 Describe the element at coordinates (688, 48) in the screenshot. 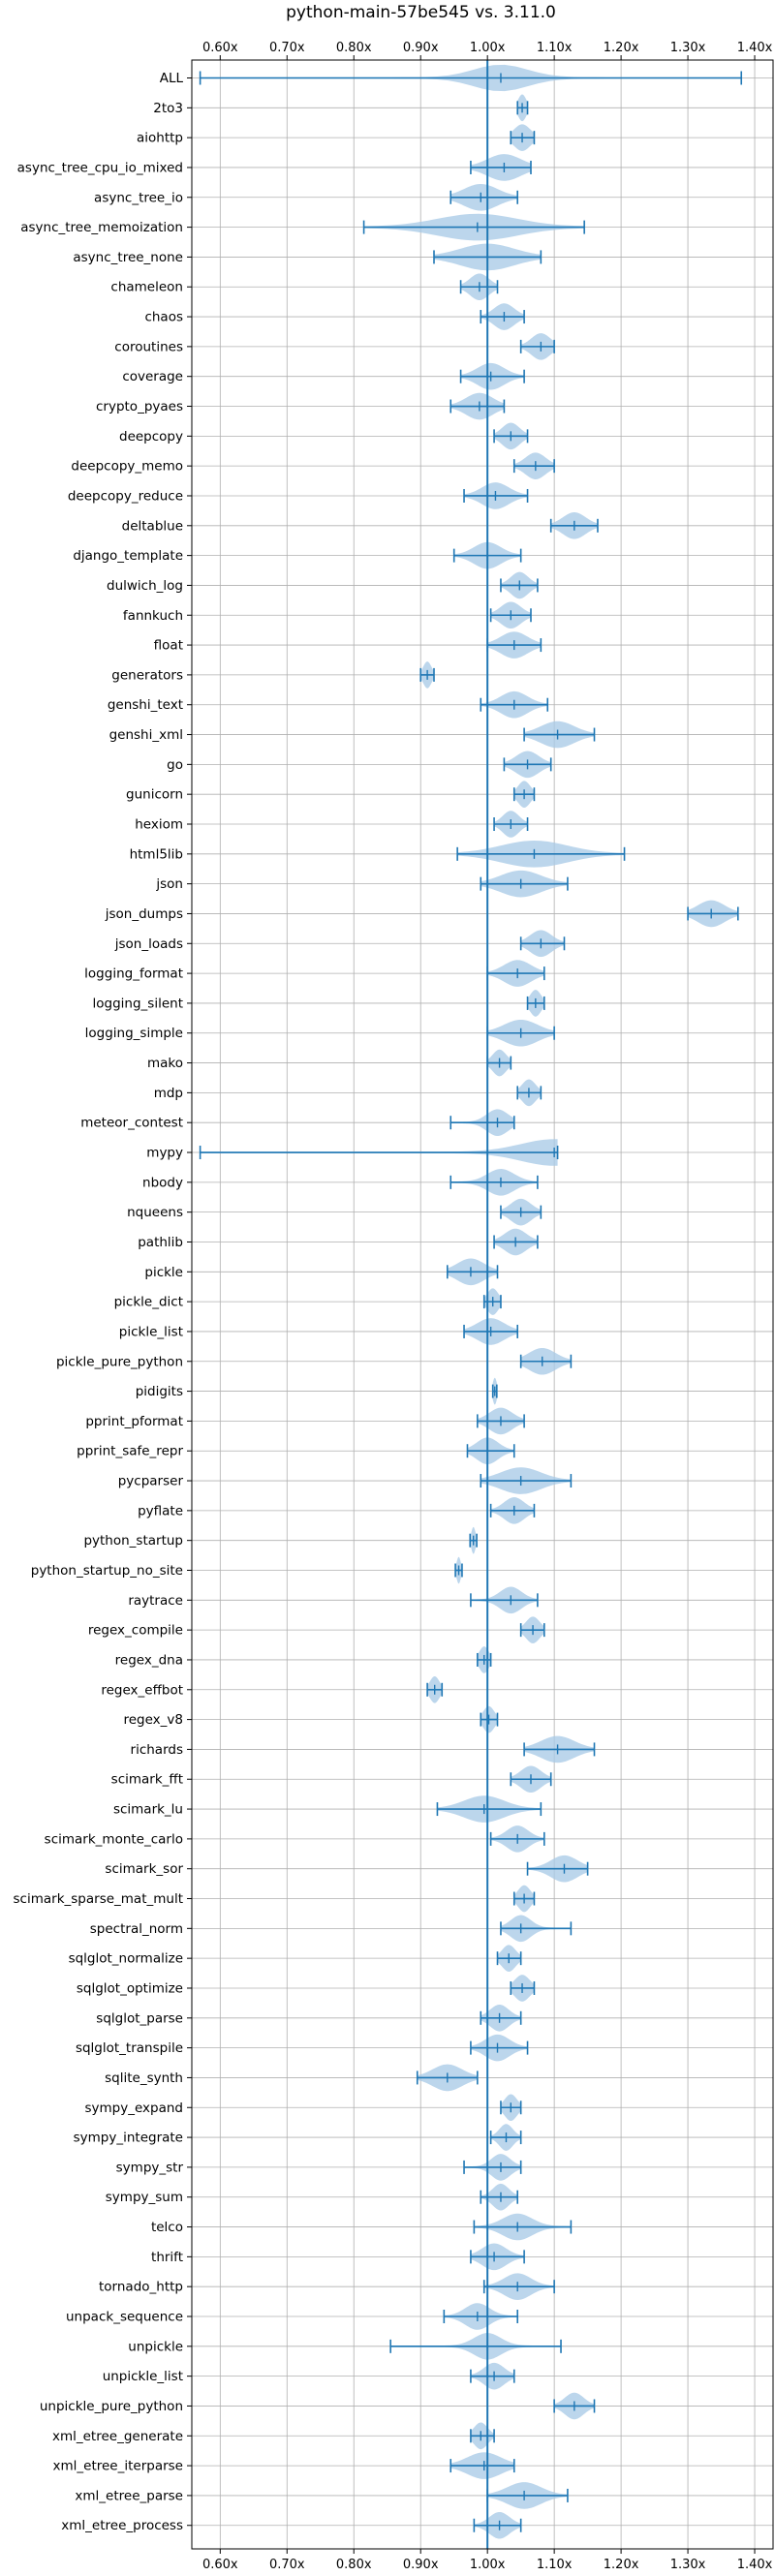

I see `top-tick-label: 1.30x` at that location.